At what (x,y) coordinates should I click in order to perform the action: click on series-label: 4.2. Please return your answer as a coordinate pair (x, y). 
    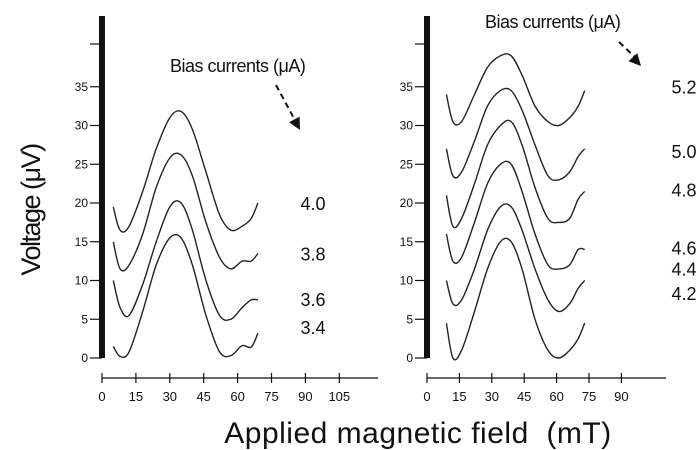
    Looking at the image, I should click on (683, 294).